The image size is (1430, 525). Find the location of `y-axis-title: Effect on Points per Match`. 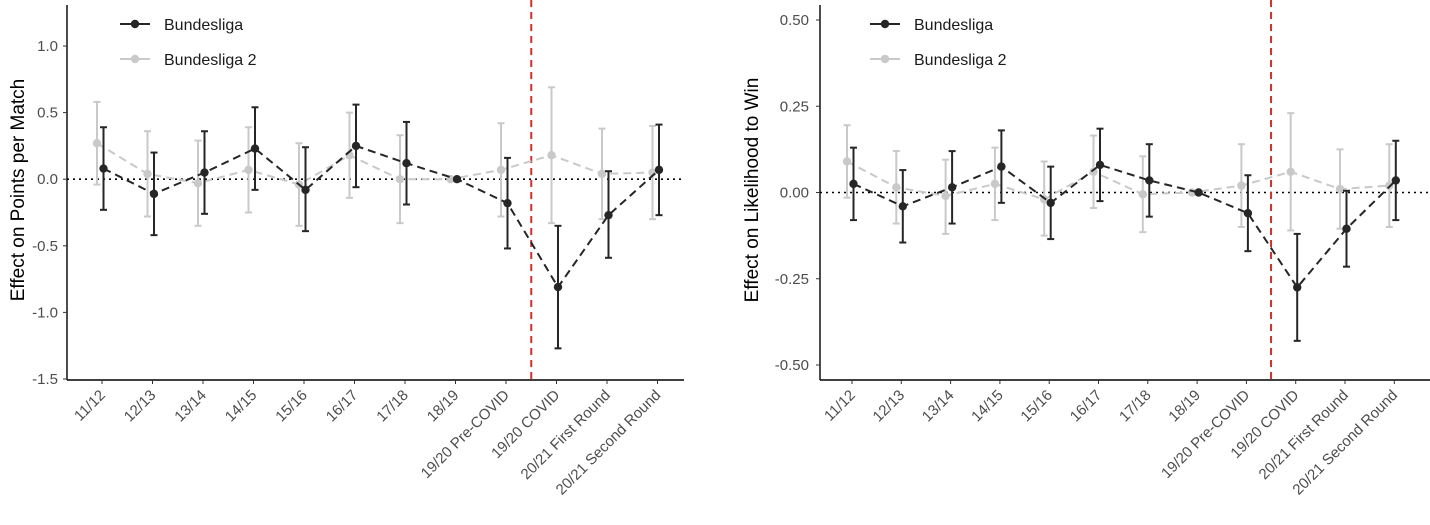

y-axis-title: Effect on Points per Match is located at coordinates (18, 190).